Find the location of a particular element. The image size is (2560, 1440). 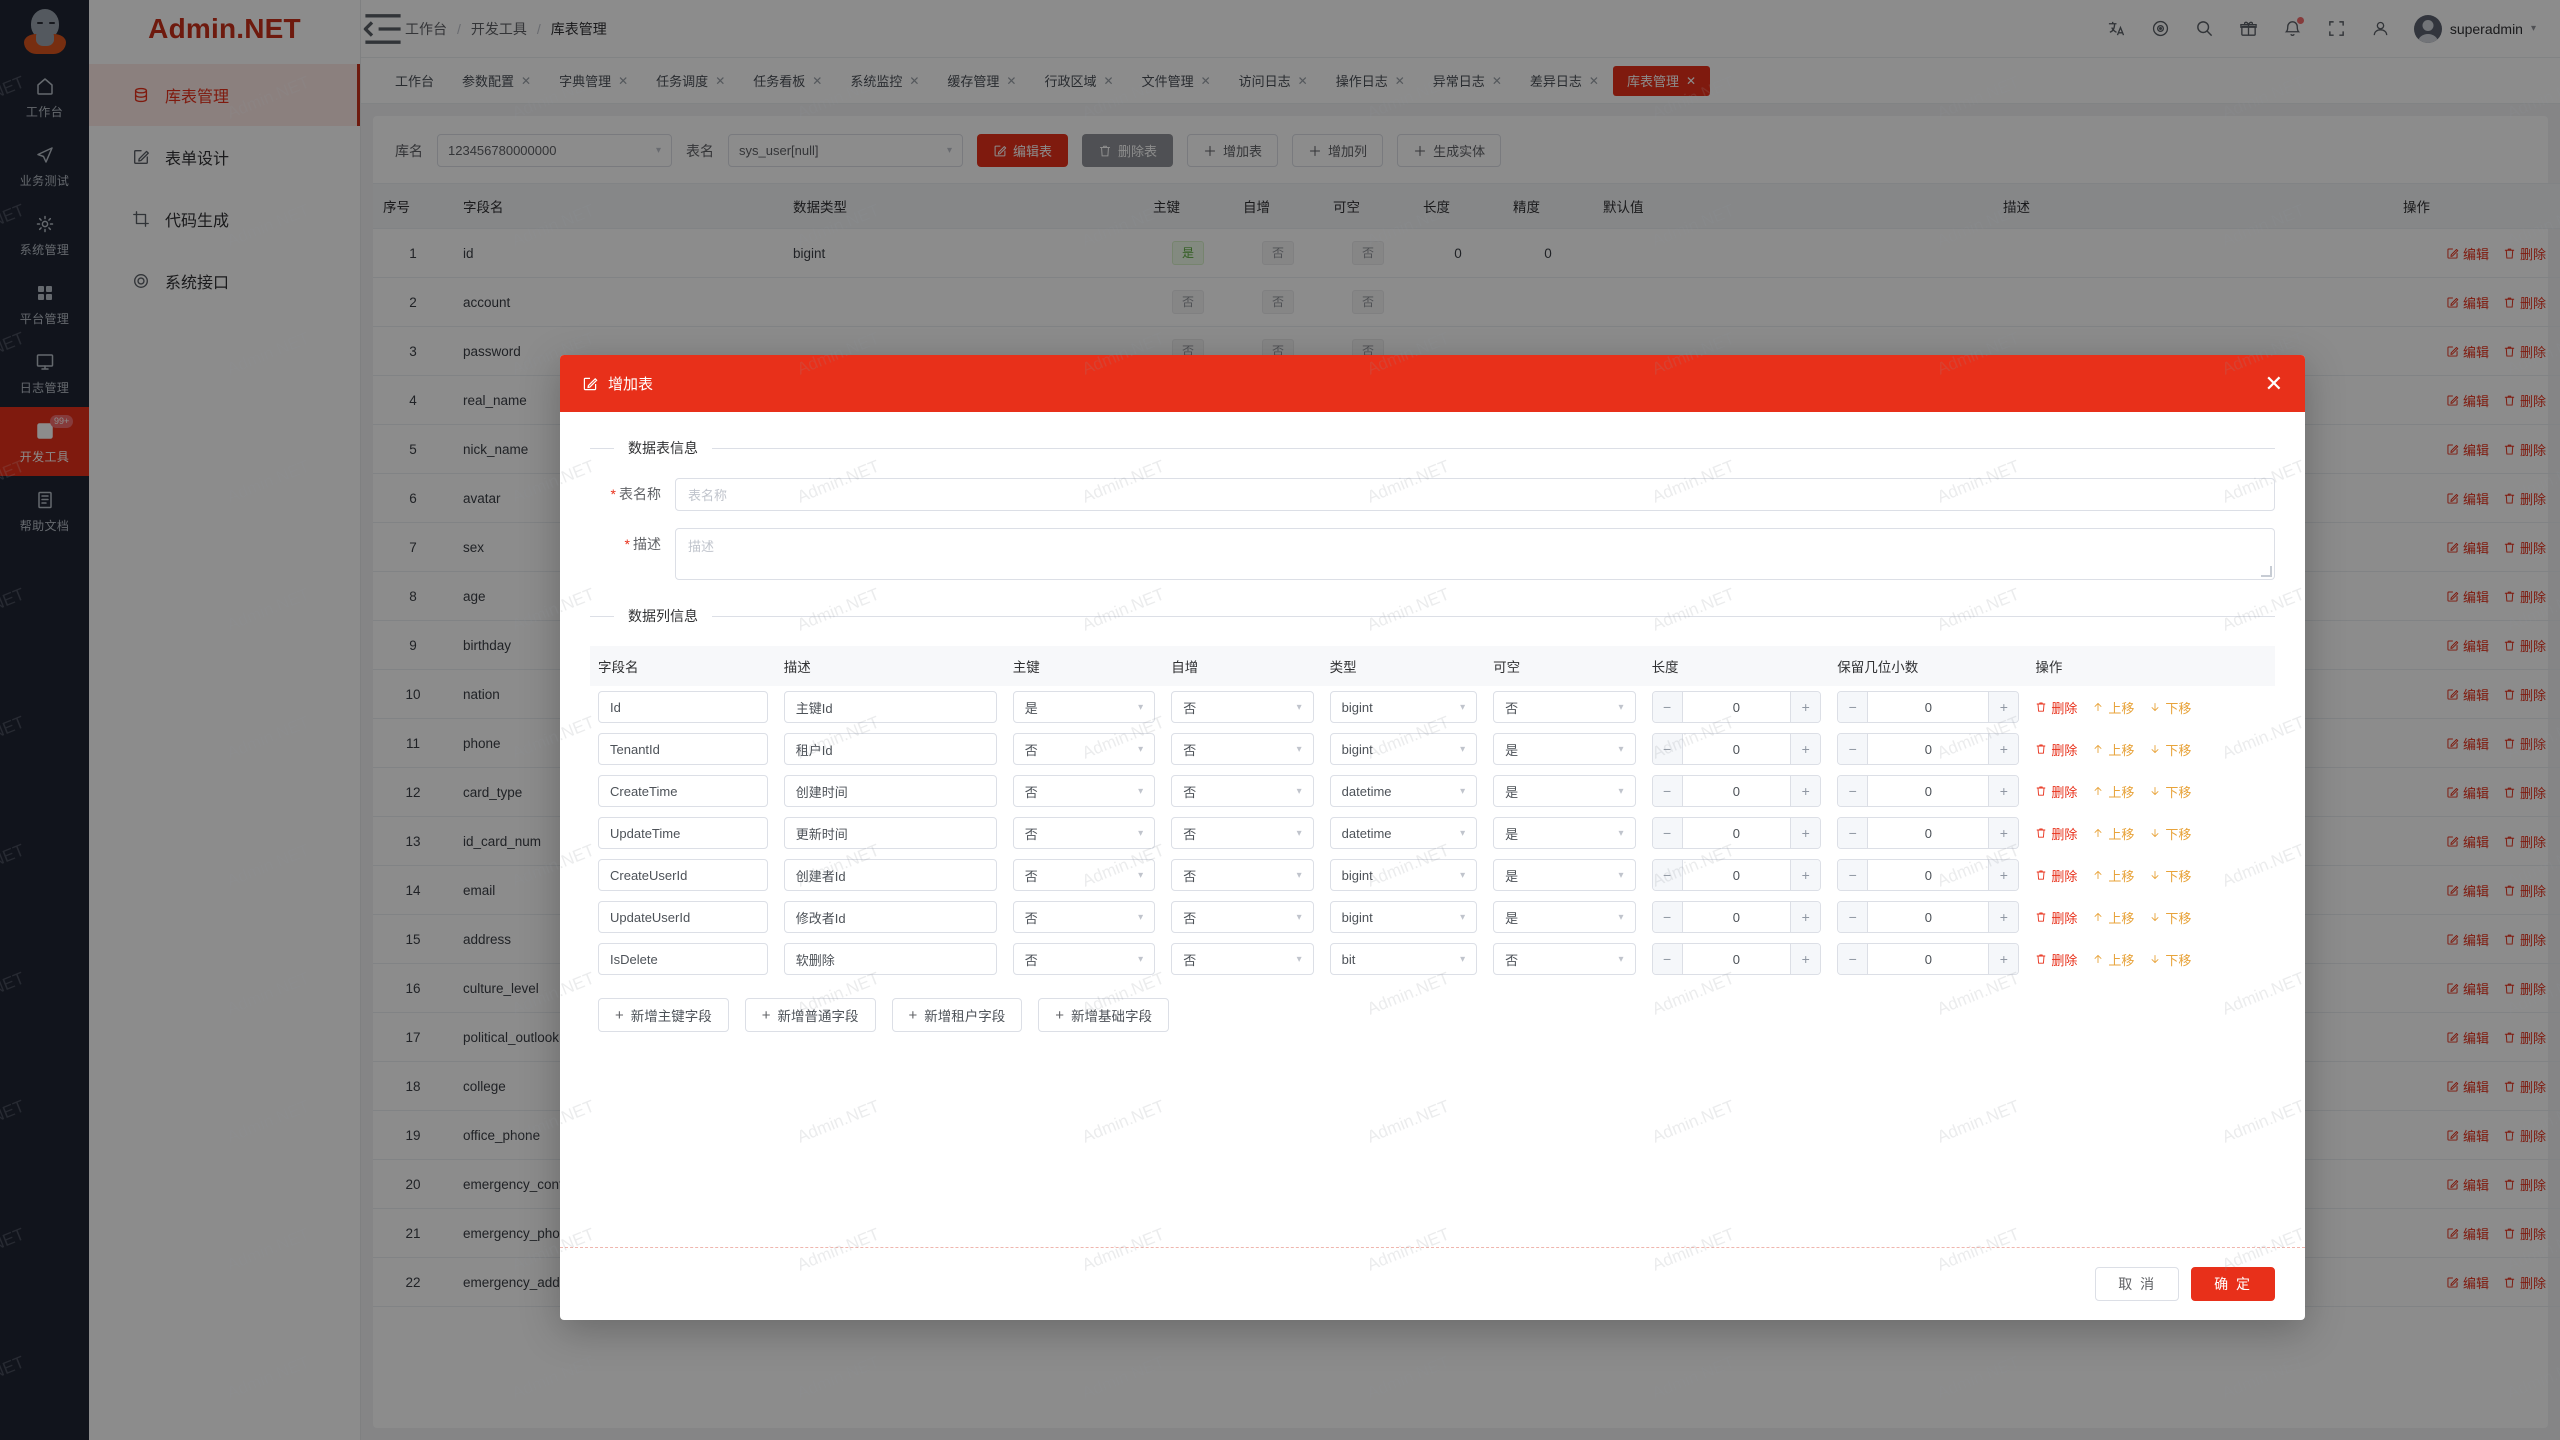

user-menu: superadmin ▾ is located at coordinates (2474, 28).